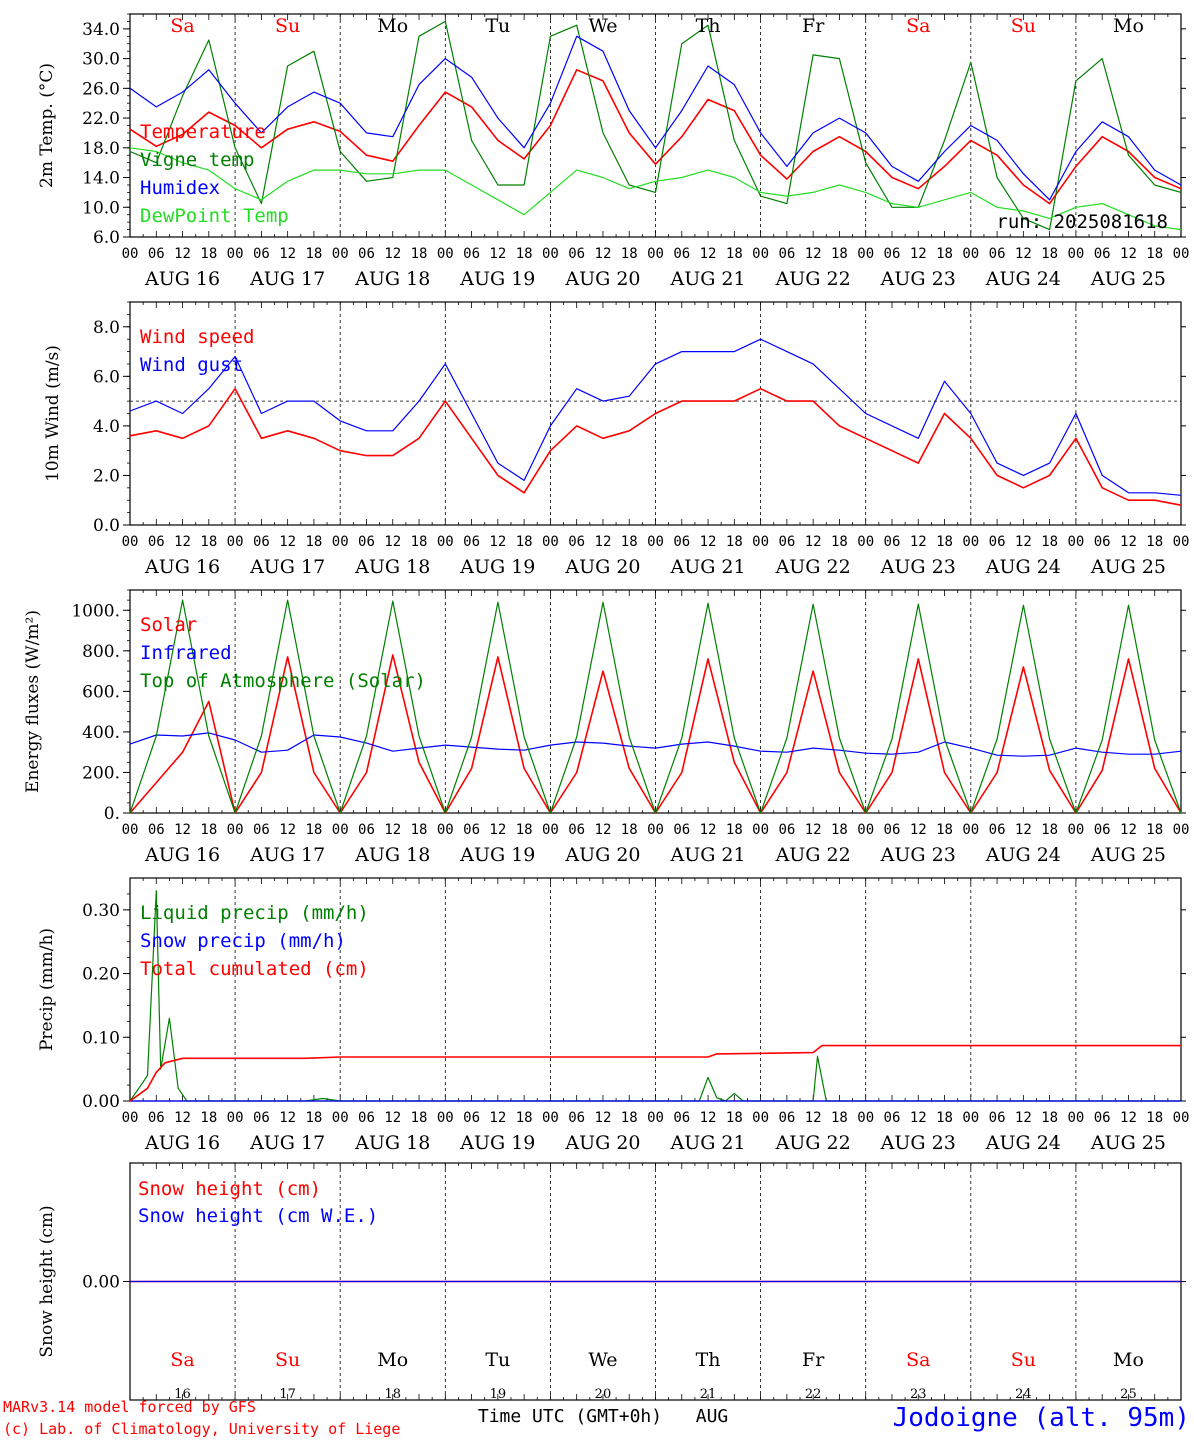 This screenshot has height=1440, width=1194. Describe the element at coordinates (203, 132) in the screenshot. I see `legend-entry: Temperature` at that location.